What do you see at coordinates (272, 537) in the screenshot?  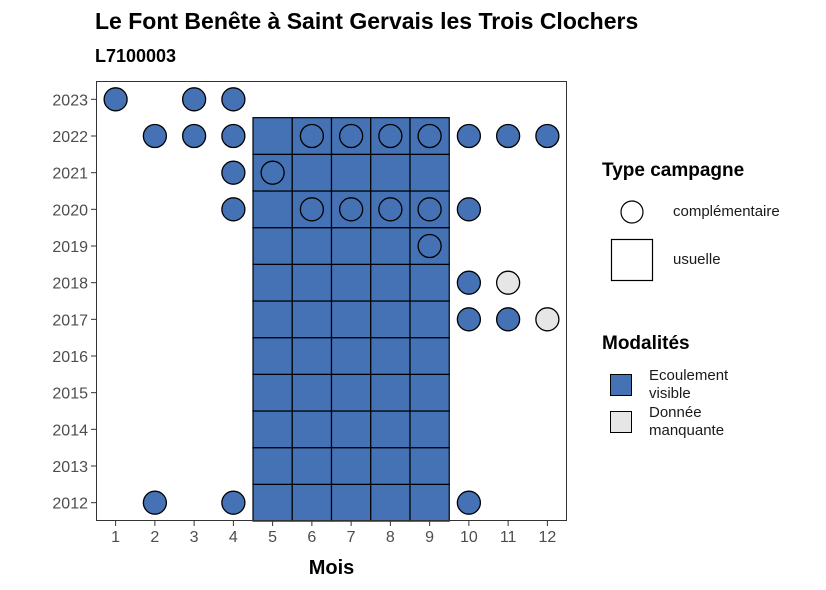 I see `x-tick-label: 5` at bounding box center [272, 537].